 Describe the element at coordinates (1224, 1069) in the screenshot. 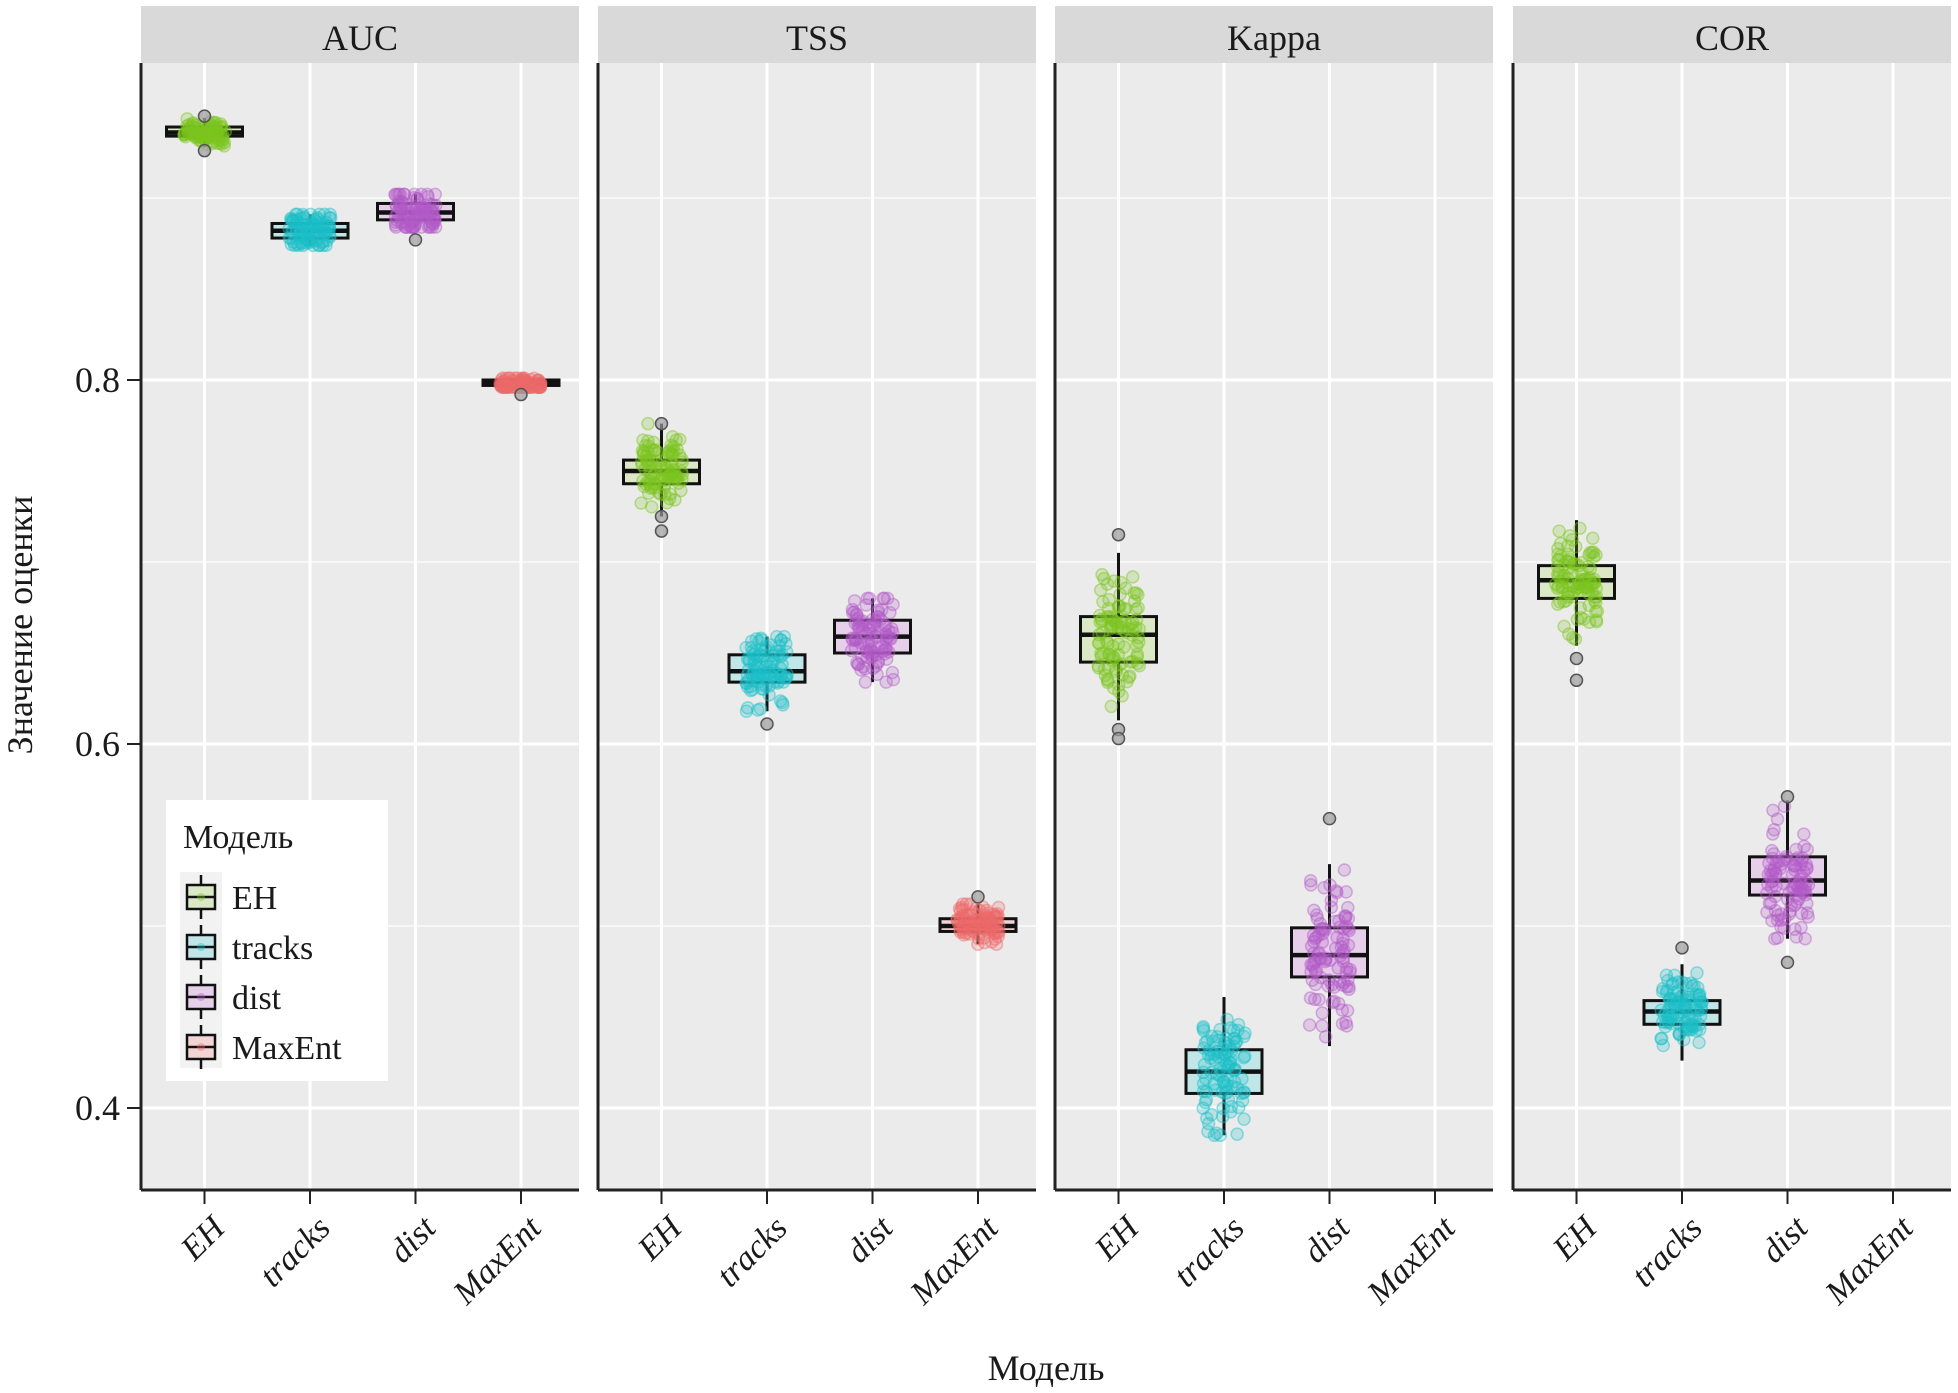

I see `box-tracks` at that location.